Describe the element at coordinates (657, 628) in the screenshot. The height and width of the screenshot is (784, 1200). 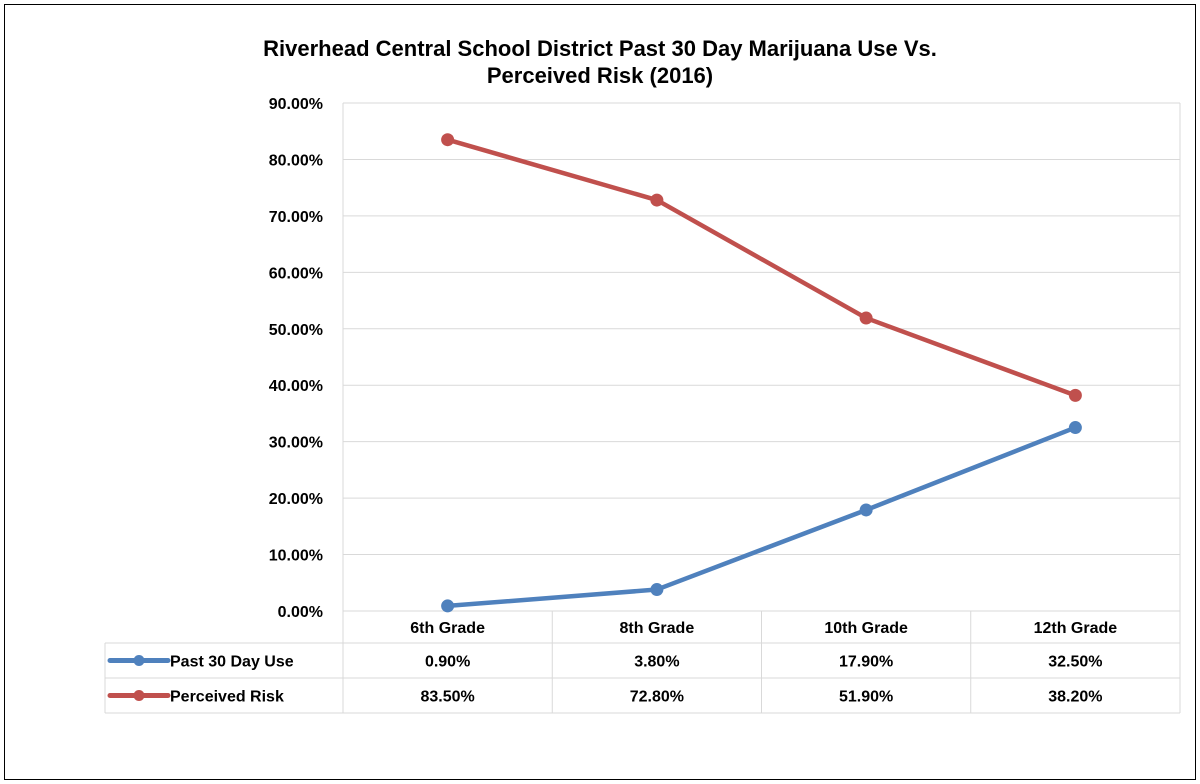
I see `x-category-label: 8th Grade` at that location.